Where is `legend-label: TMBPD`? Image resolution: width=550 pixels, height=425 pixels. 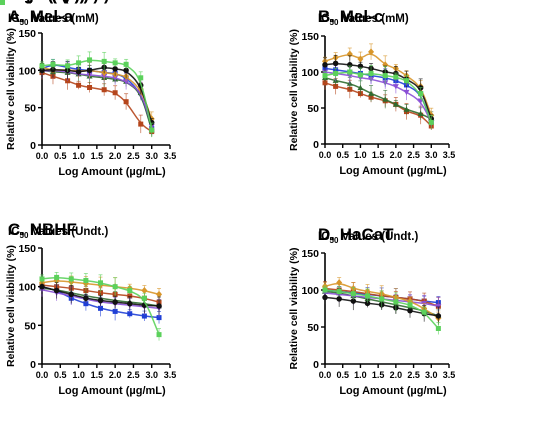
legend-label: TMBPD is located at coordinates (28, 2).